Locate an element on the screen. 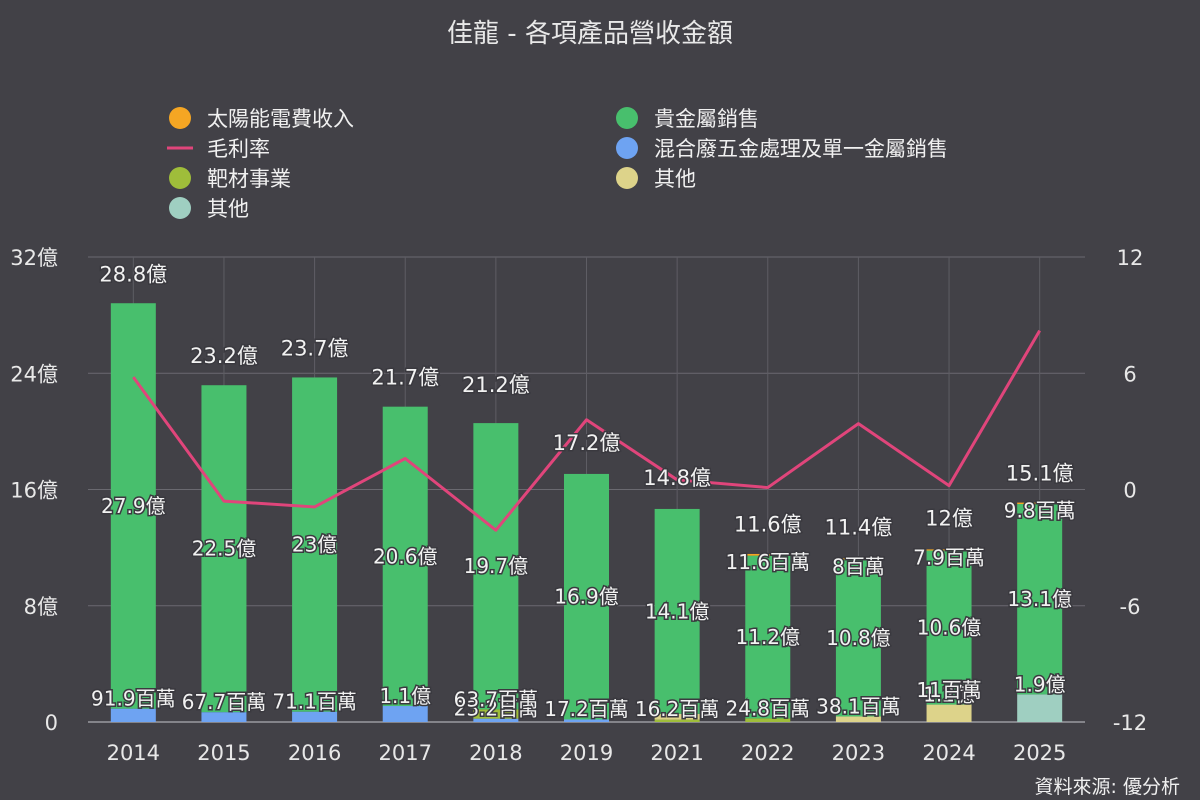 The height and width of the screenshot is (800, 1200). segment-label: 1.2億 is located at coordinates (949, 695).